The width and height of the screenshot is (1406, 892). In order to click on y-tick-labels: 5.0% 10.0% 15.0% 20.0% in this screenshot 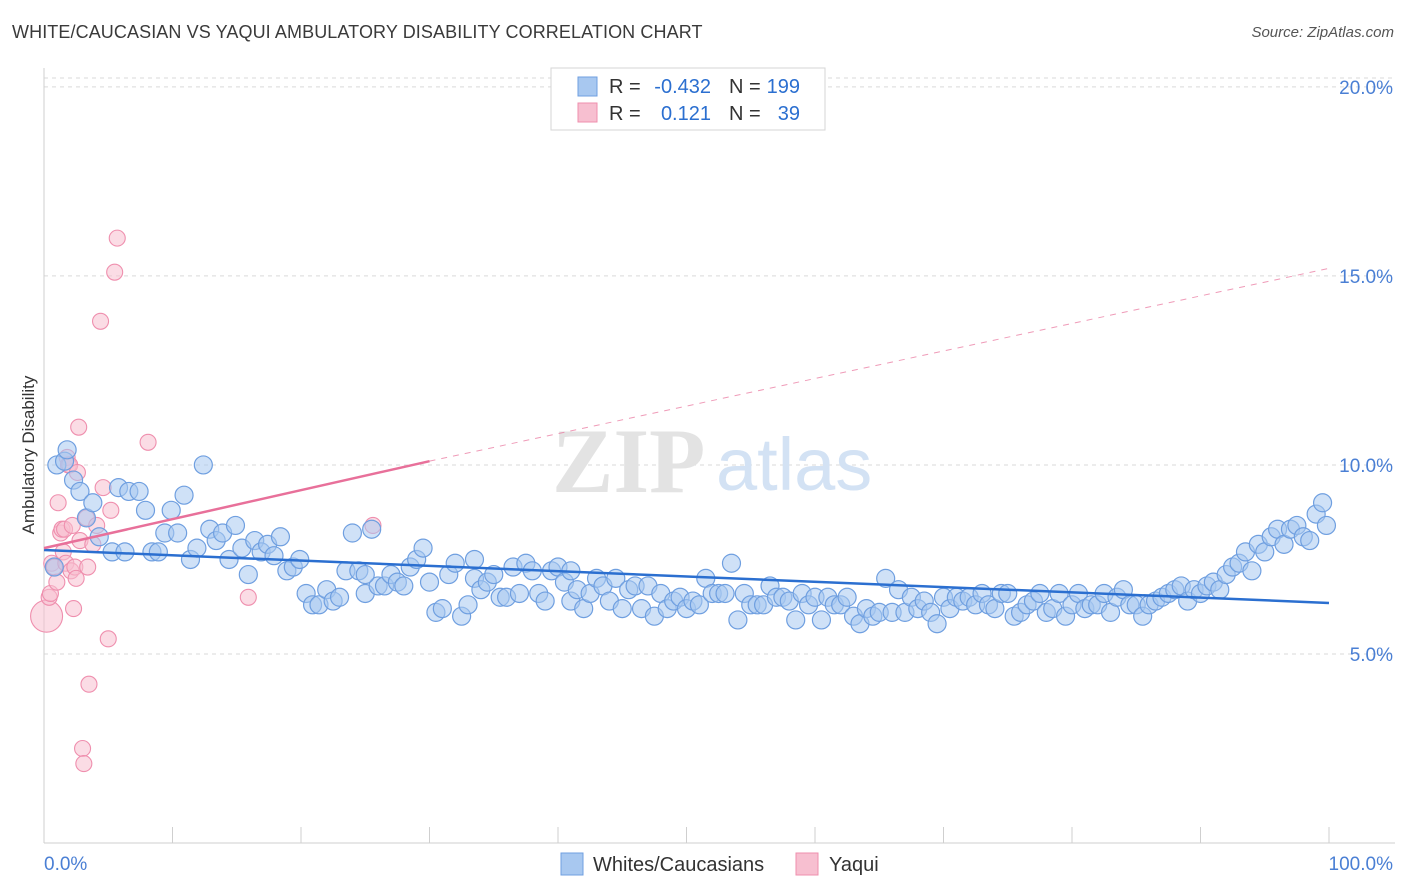, I will do `click(1366, 372)`.